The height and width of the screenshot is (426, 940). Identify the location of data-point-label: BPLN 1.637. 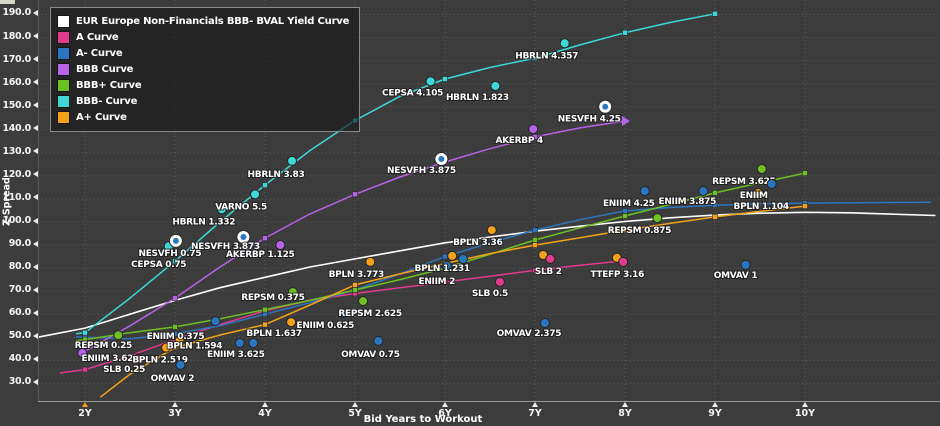
(273, 334).